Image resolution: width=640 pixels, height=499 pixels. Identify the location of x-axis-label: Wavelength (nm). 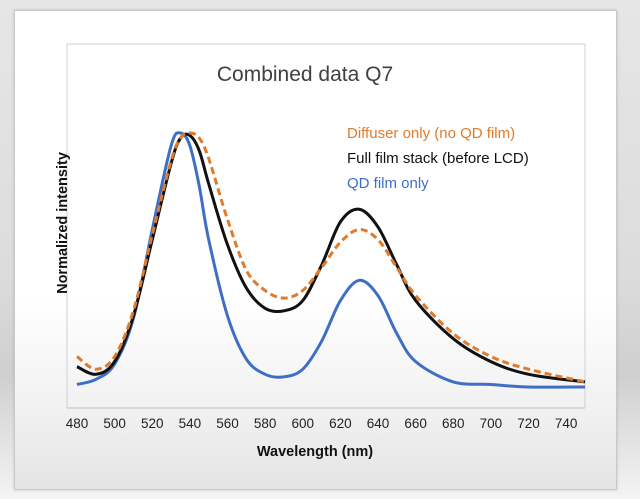
(315, 452).